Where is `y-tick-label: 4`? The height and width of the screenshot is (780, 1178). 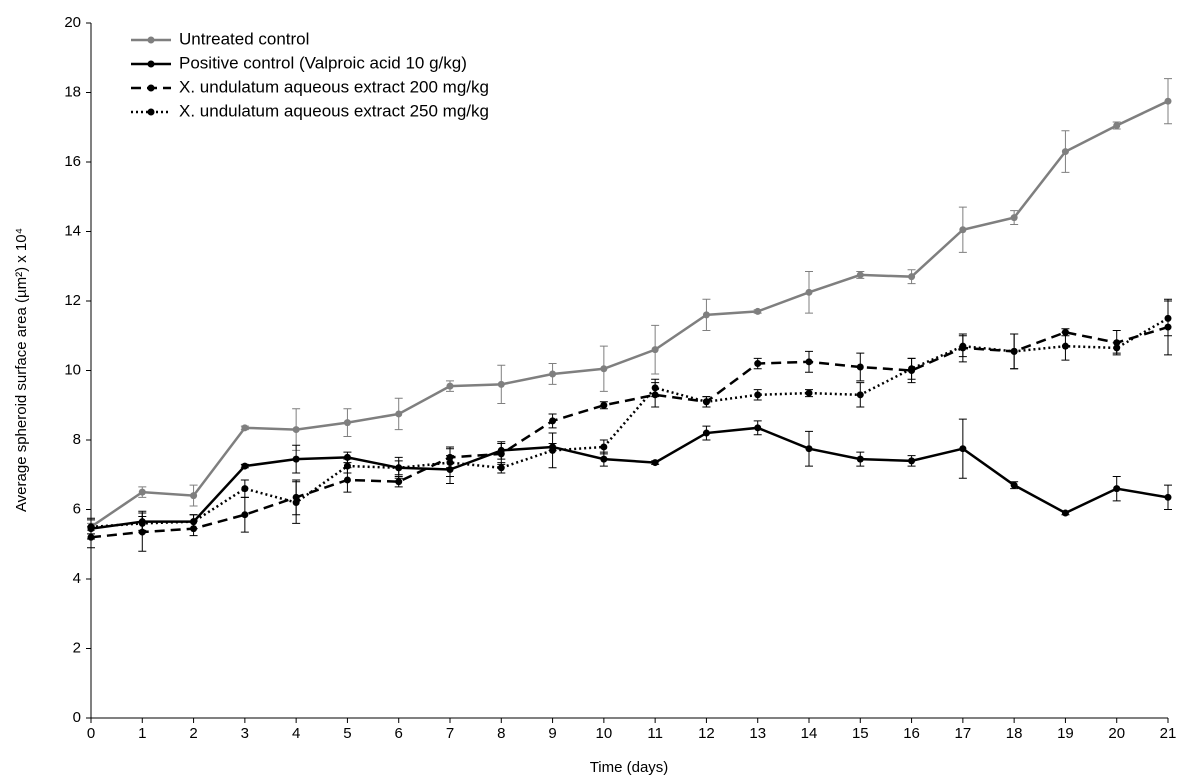 y-tick-label: 4 is located at coordinates (77, 578).